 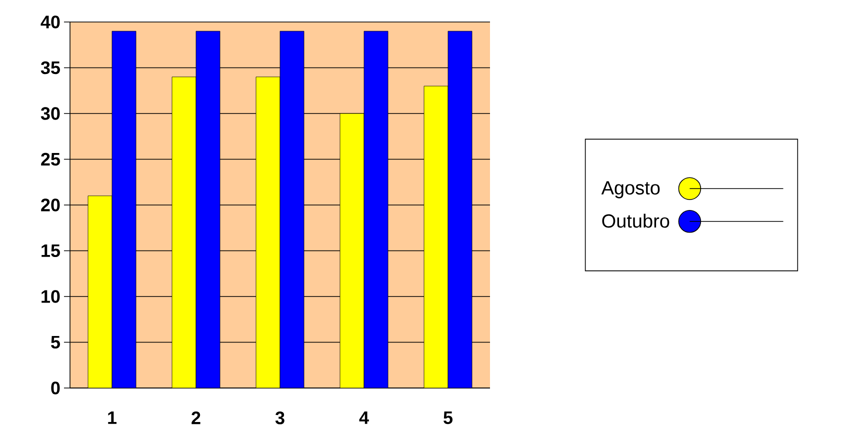 What do you see at coordinates (55, 342) in the screenshot?
I see `y-tick-label: 5` at bounding box center [55, 342].